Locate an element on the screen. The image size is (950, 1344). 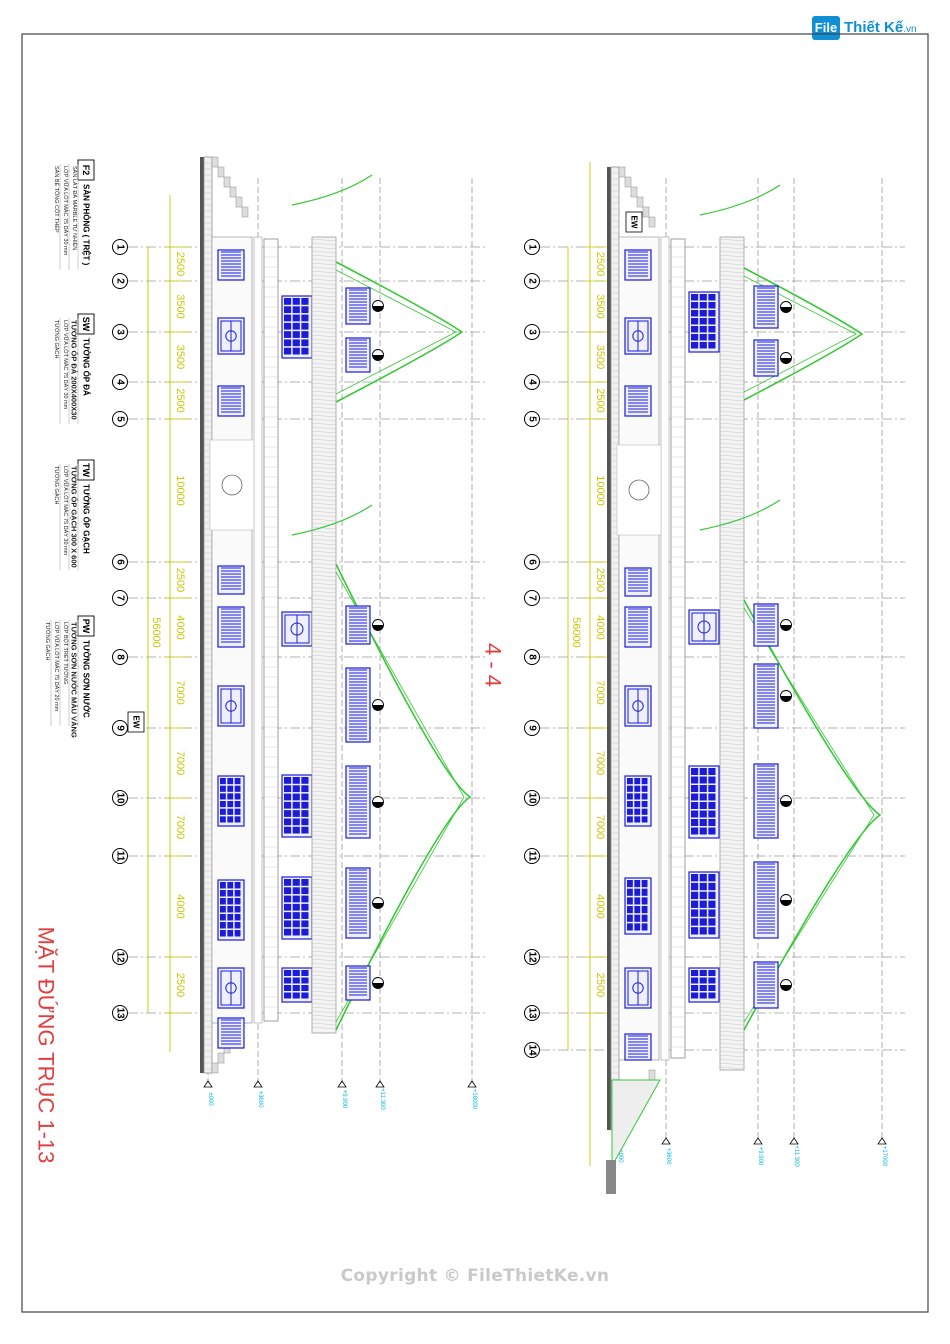
level-label: +11.300 is located at coordinates (796, 1156).